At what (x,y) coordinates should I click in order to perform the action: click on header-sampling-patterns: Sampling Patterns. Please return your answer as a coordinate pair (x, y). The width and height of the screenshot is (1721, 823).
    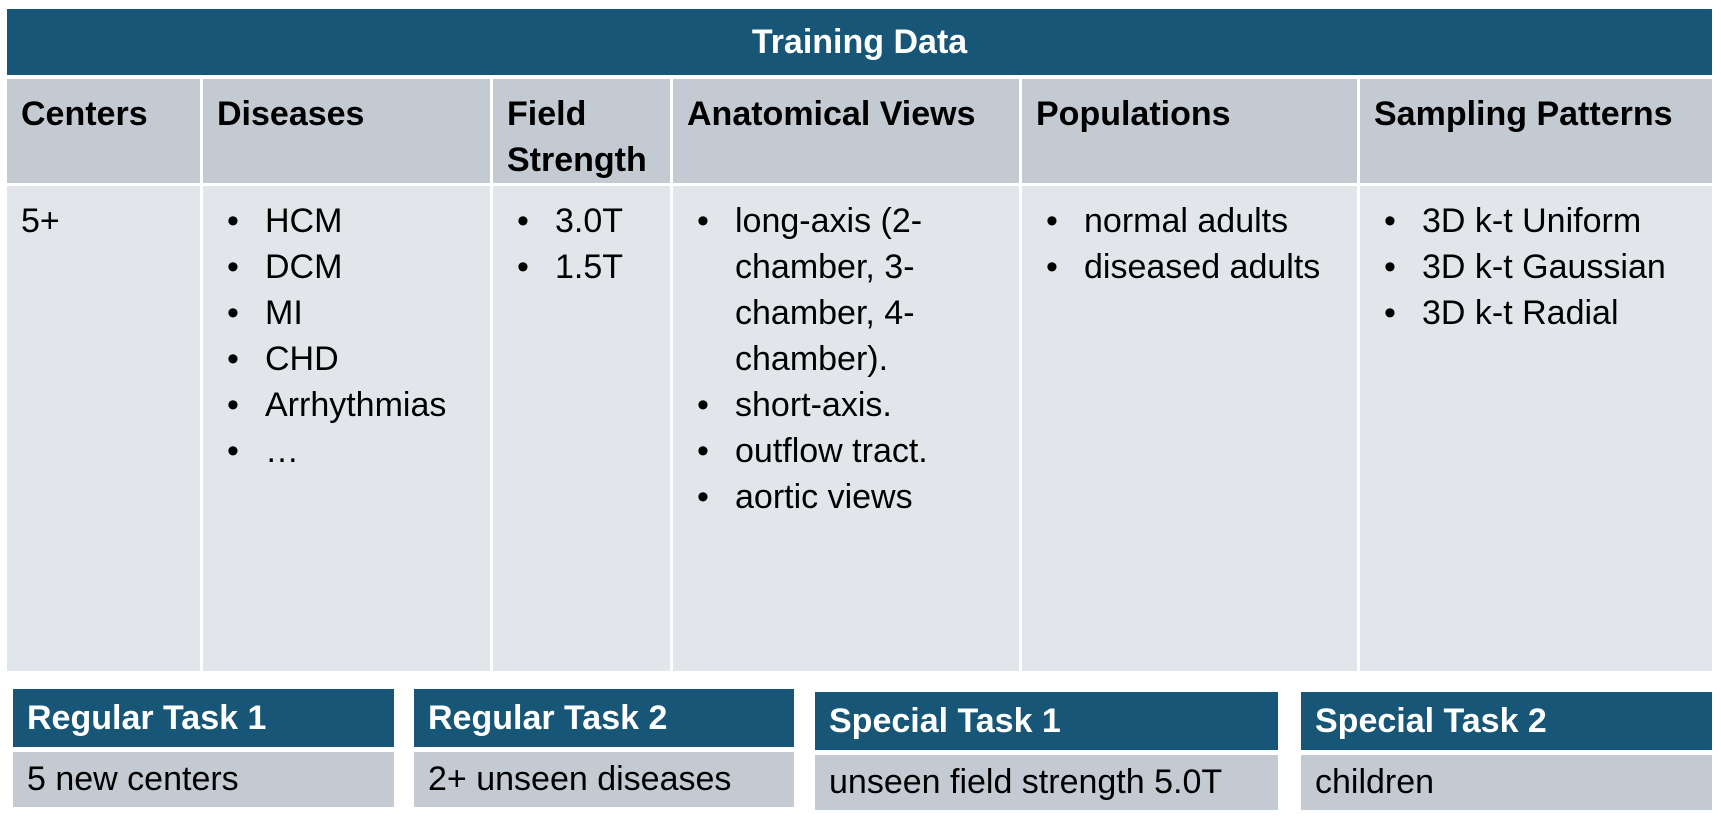
    Looking at the image, I should click on (1536, 131).